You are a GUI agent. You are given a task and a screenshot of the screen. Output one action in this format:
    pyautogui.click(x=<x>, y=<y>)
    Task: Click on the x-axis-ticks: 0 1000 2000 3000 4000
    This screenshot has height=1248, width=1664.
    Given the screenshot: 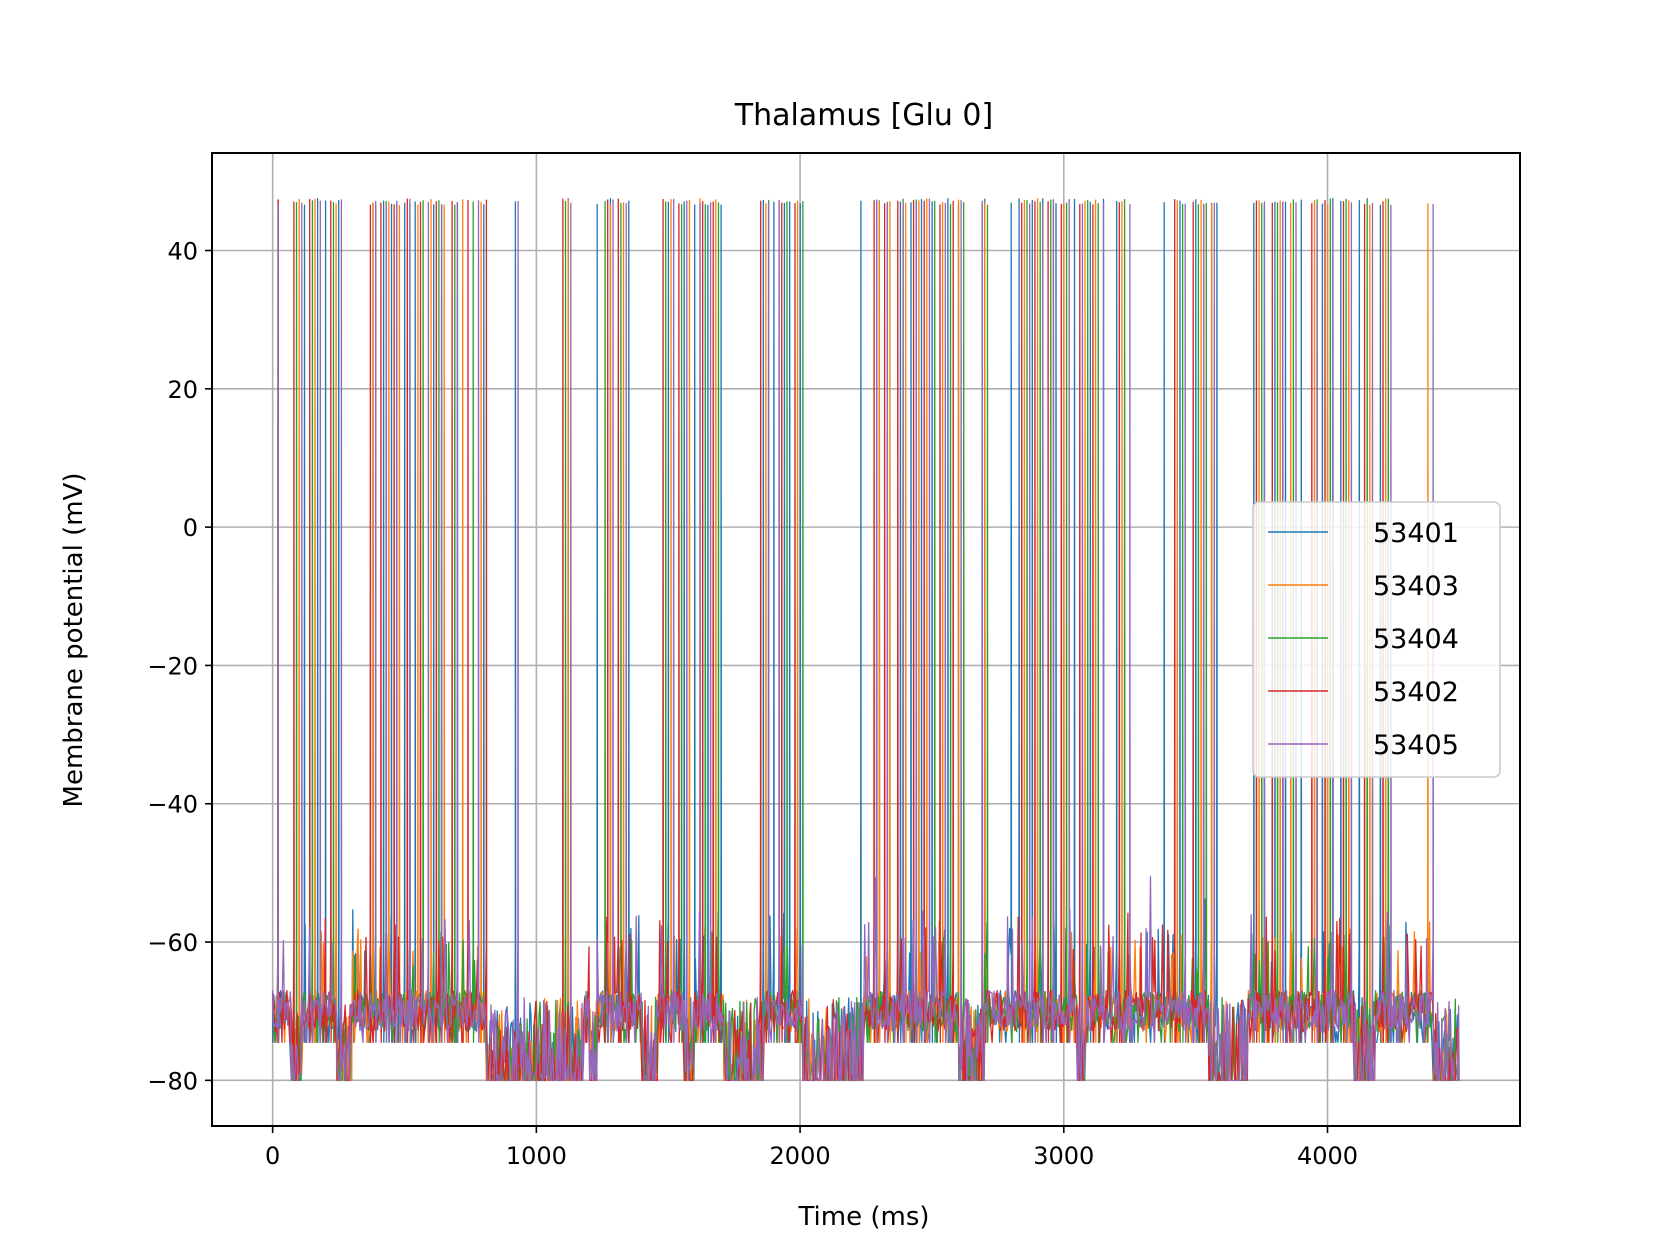 What is the action you would take?
    pyautogui.click(x=811, y=1148)
    